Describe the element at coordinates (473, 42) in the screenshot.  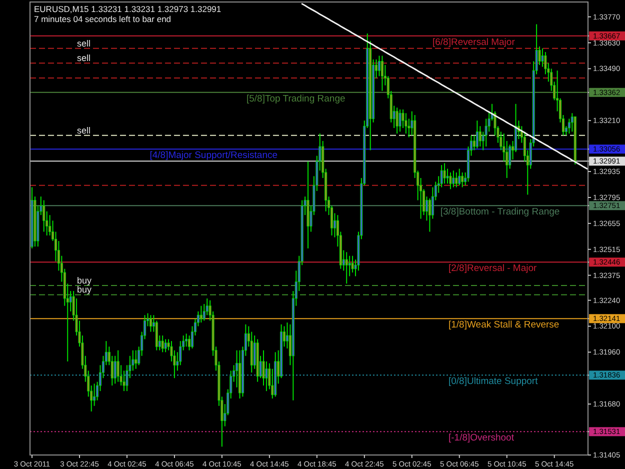
I see `ref-line-label: [6/8]Reversal Major` at that location.